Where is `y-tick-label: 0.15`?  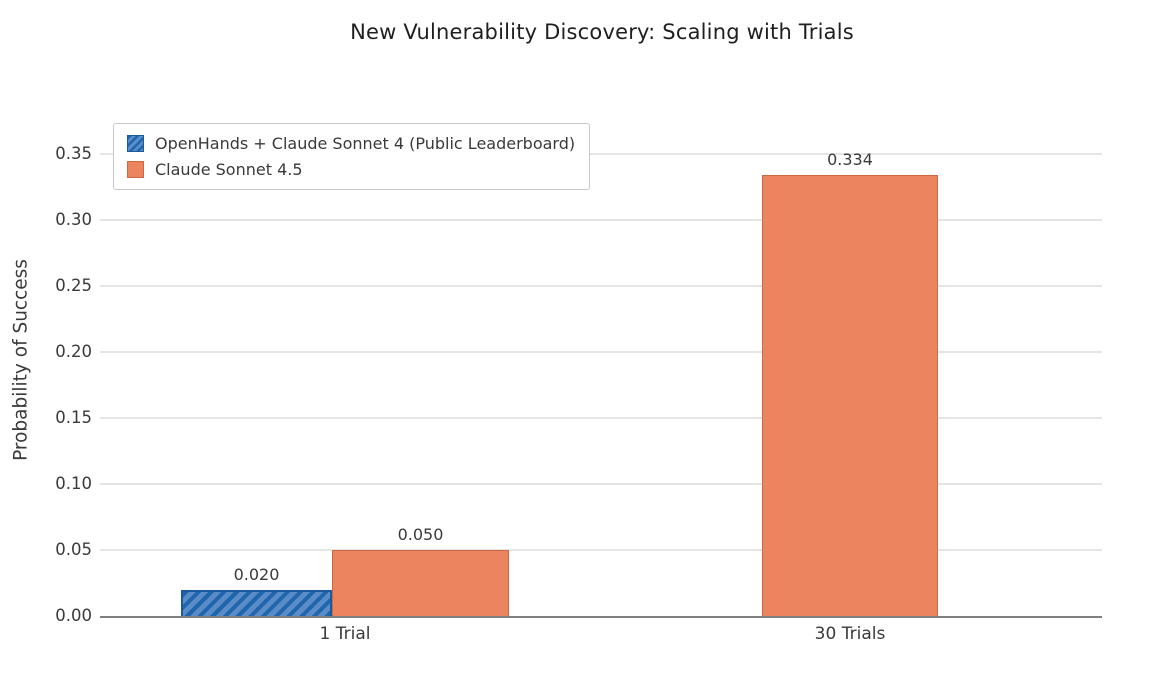 y-tick-label: 0.15 is located at coordinates (73, 417).